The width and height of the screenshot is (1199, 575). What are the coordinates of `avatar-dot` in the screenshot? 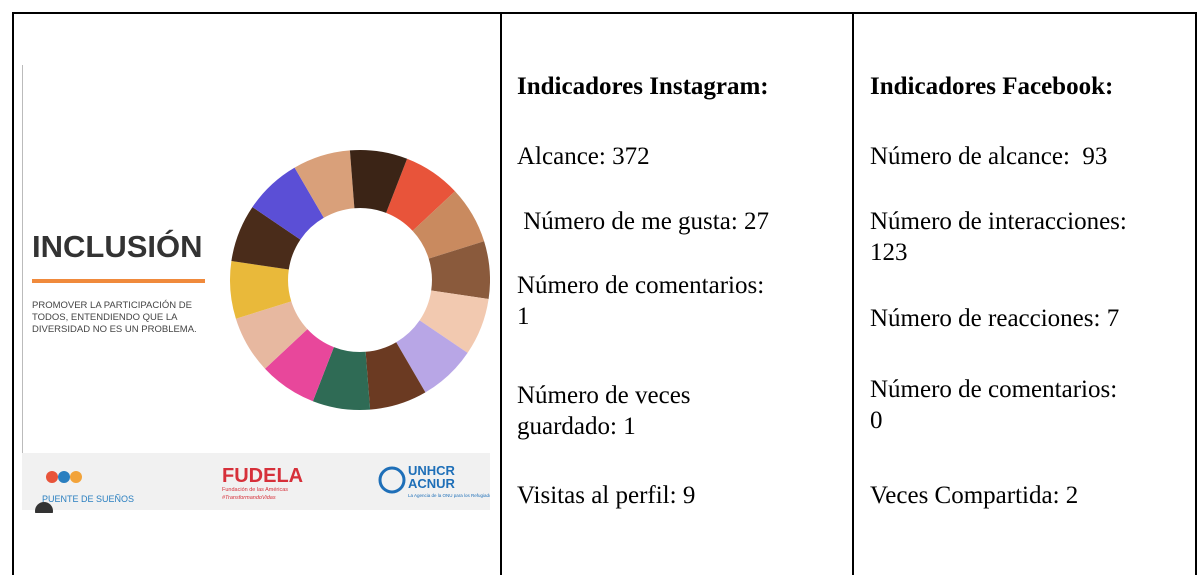 It's located at (44, 507).